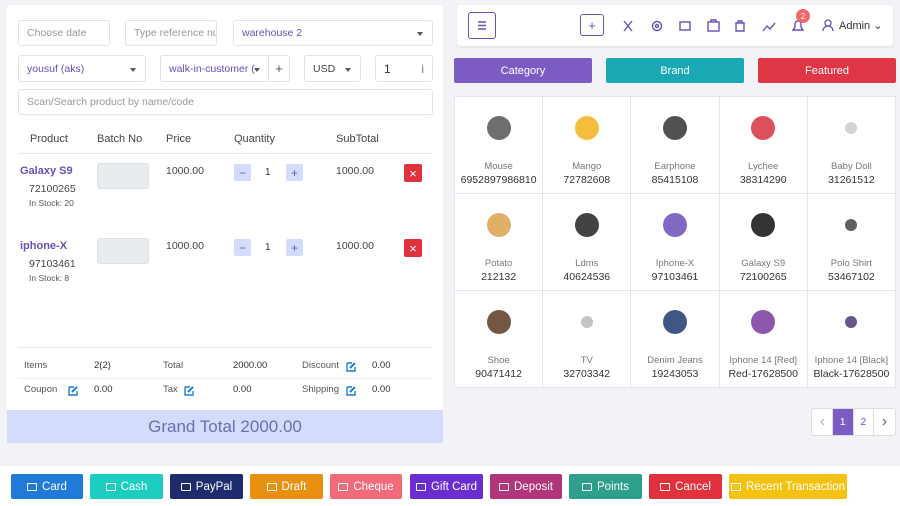 The height and width of the screenshot is (506, 900). Describe the element at coordinates (843, 422) in the screenshot. I see `page-link: 1` at that location.